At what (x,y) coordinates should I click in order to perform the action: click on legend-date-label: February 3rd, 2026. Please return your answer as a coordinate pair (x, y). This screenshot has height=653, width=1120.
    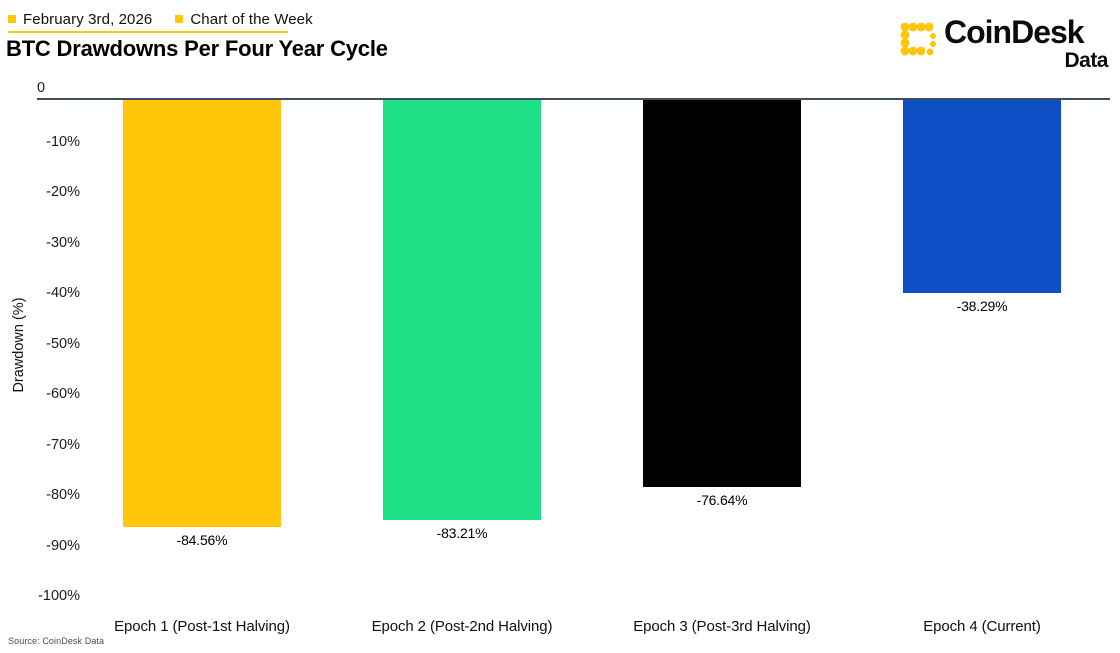
    Looking at the image, I should click on (88, 19).